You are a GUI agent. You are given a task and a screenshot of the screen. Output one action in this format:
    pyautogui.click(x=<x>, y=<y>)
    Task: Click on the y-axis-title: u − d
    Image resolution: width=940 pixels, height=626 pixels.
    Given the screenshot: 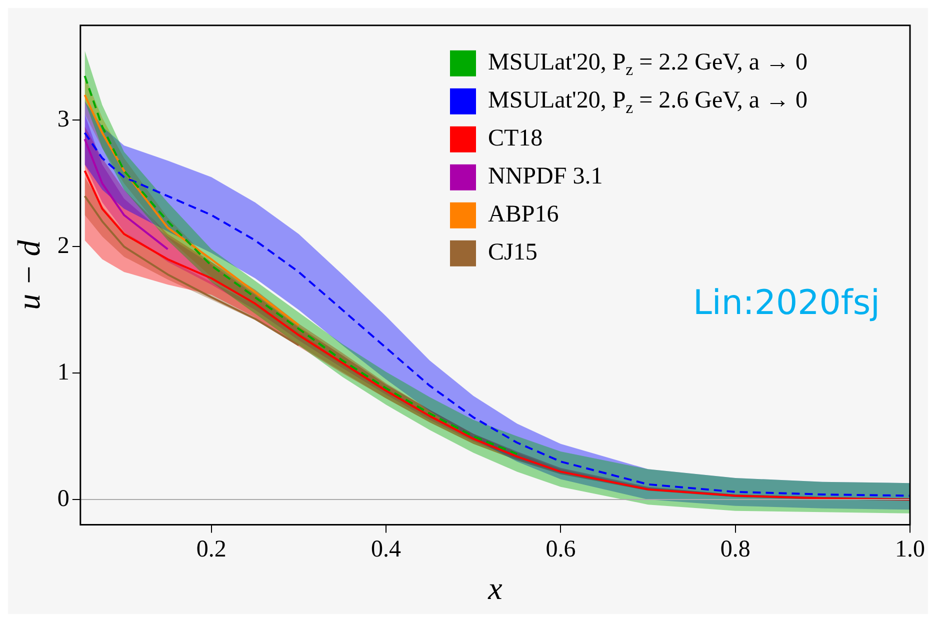 What is the action you would take?
    pyautogui.click(x=28, y=274)
    